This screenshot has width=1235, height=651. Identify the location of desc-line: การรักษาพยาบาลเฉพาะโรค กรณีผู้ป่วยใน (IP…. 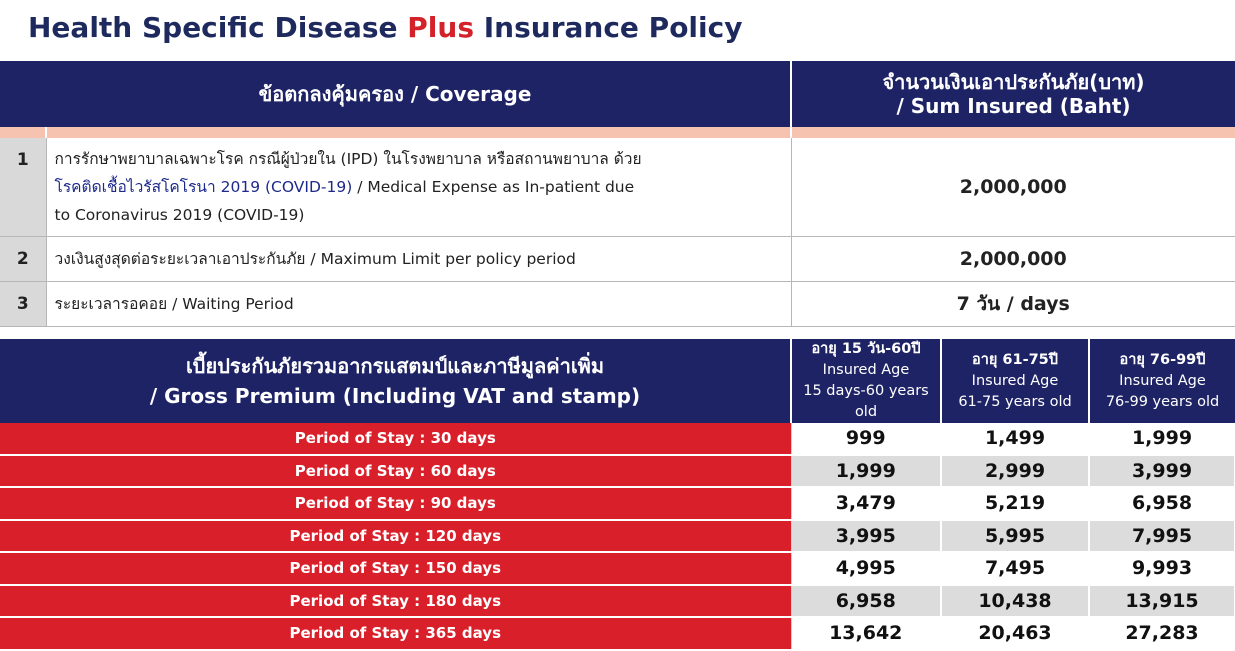
(348, 158).